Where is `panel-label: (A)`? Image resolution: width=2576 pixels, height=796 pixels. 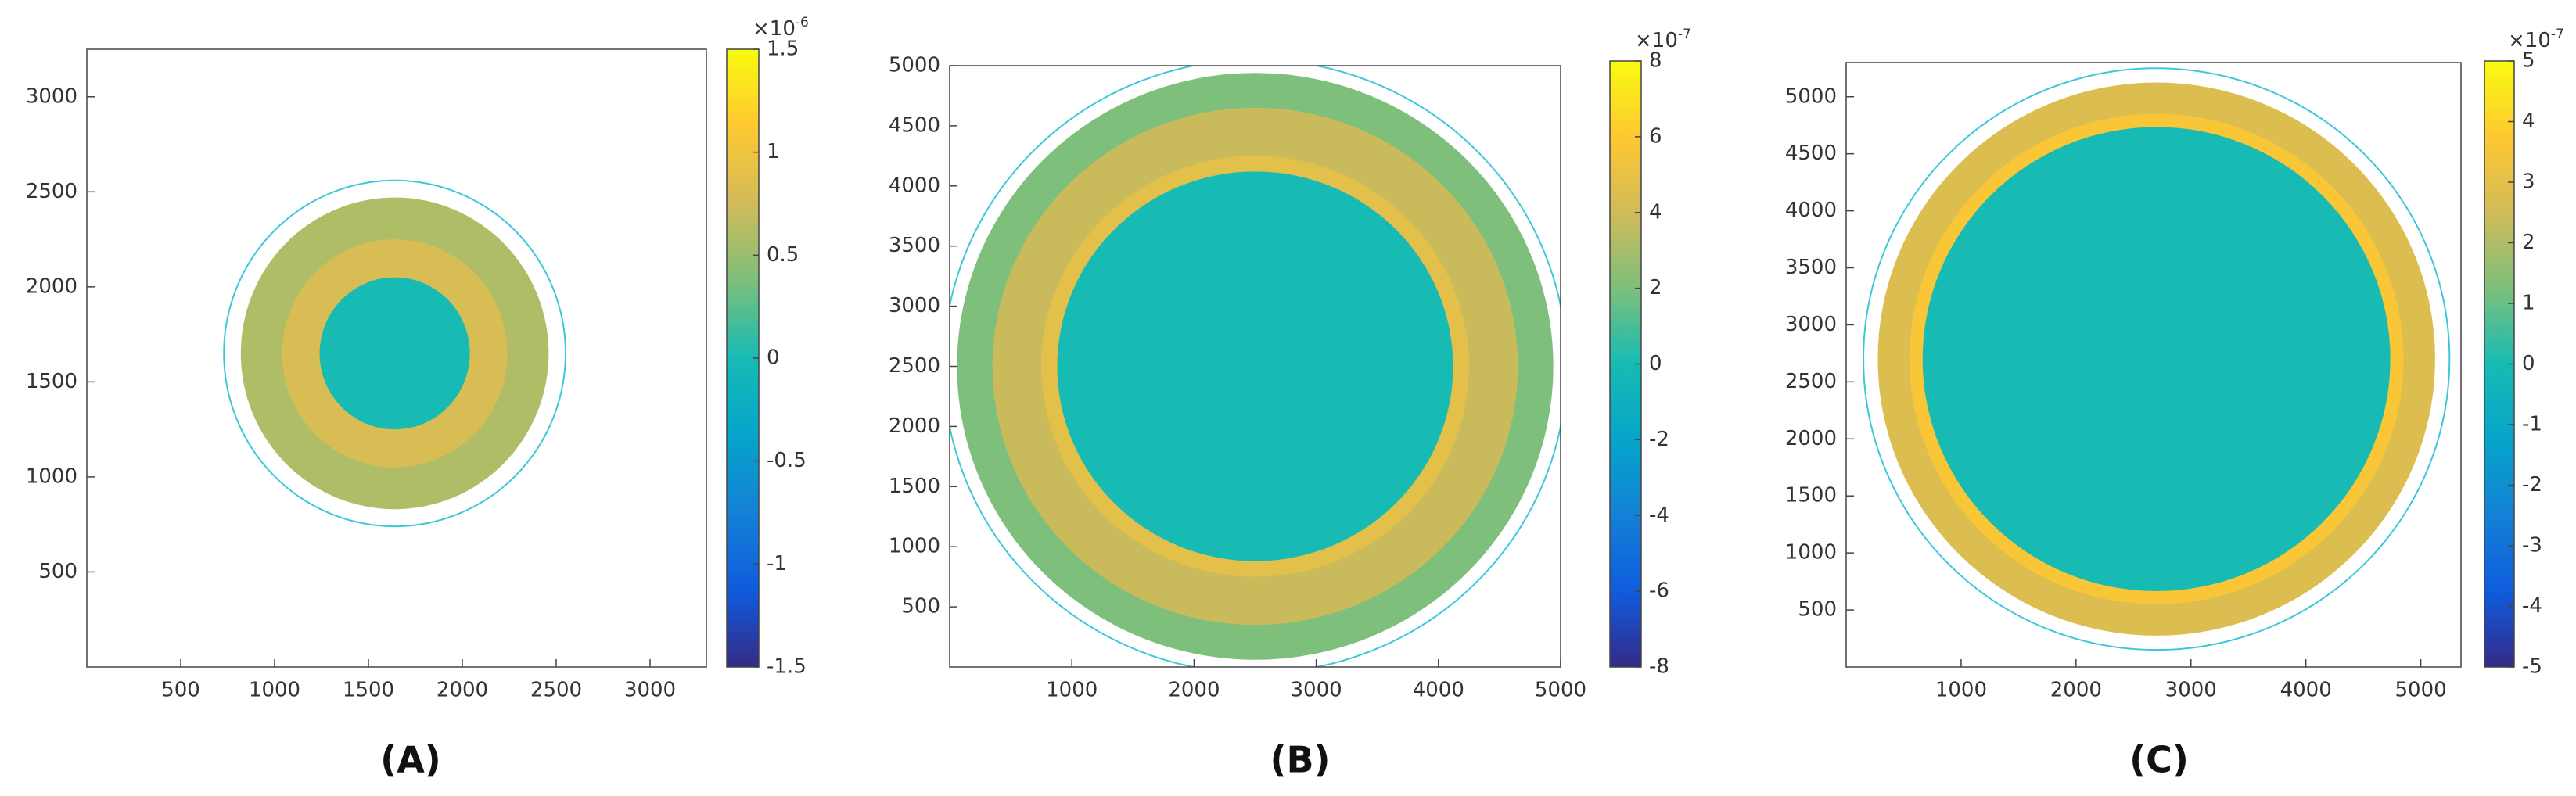
panel-label: (A) is located at coordinates (411, 760).